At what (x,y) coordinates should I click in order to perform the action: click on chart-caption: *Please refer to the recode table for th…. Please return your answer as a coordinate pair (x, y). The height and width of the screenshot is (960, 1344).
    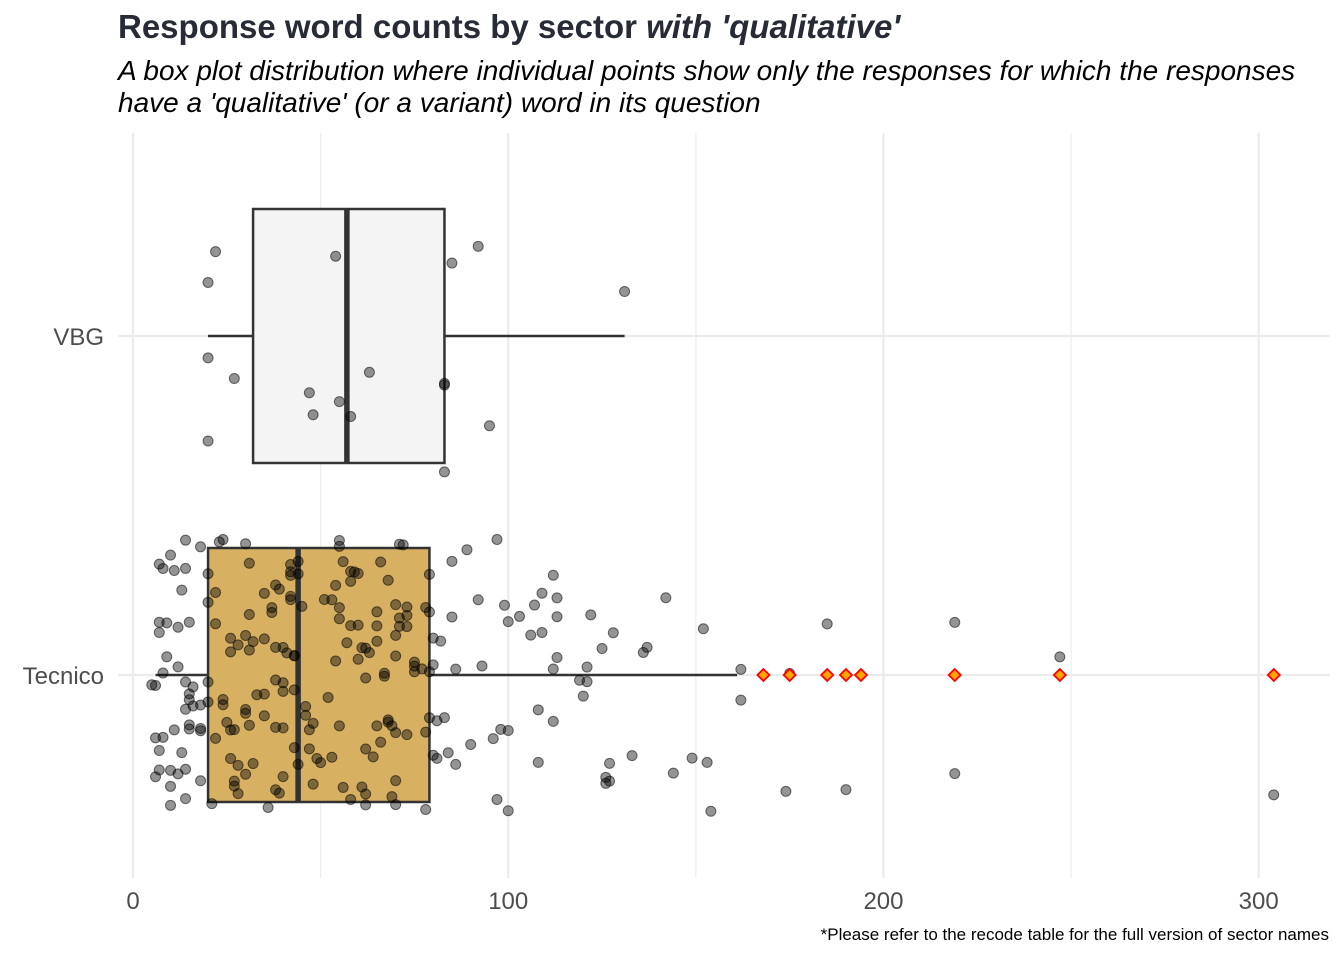
    Looking at the image, I should click on (1074, 934).